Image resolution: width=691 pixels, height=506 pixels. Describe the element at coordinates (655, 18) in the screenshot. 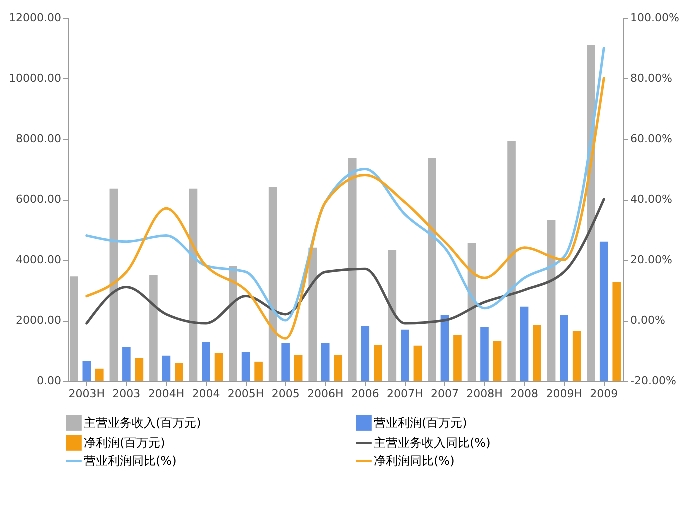

I see `y2-tick-label: 100.00%` at that location.